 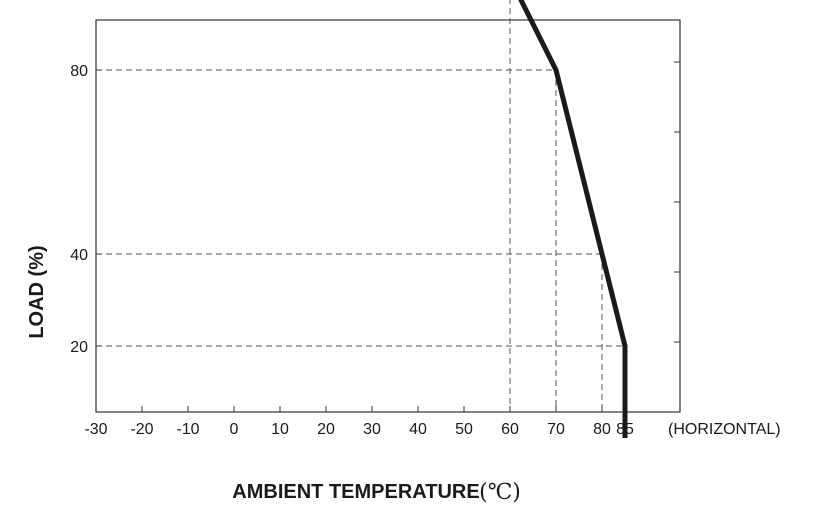 I want to click on x-axis-note: (HORIZONTAL), so click(x=724, y=429).